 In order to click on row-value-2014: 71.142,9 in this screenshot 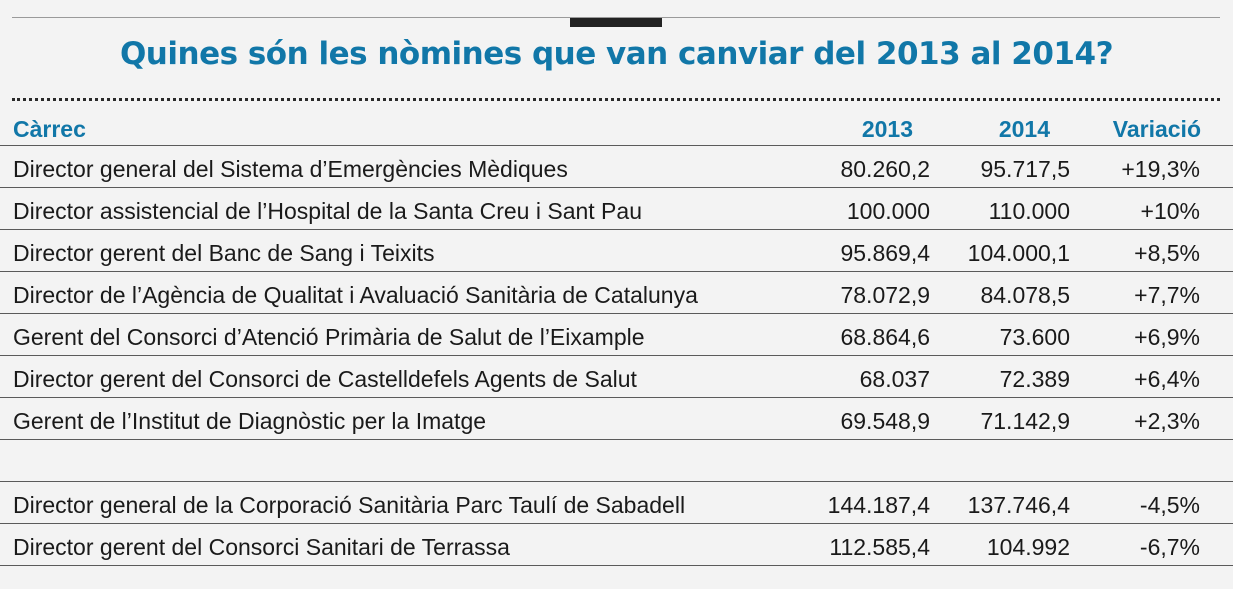, I will do `click(1025, 421)`.